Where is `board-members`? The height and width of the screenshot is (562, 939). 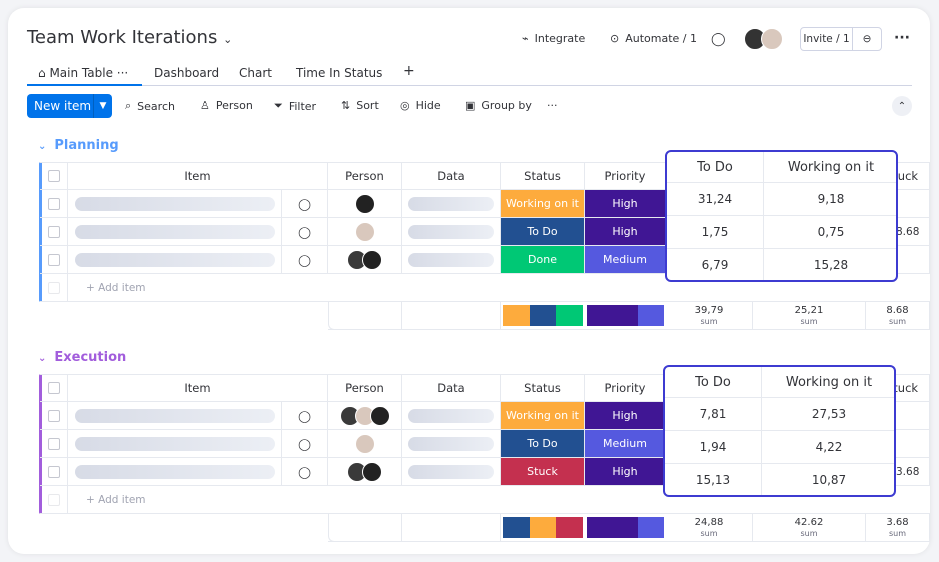 board-members is located at coordinates (763, 39).